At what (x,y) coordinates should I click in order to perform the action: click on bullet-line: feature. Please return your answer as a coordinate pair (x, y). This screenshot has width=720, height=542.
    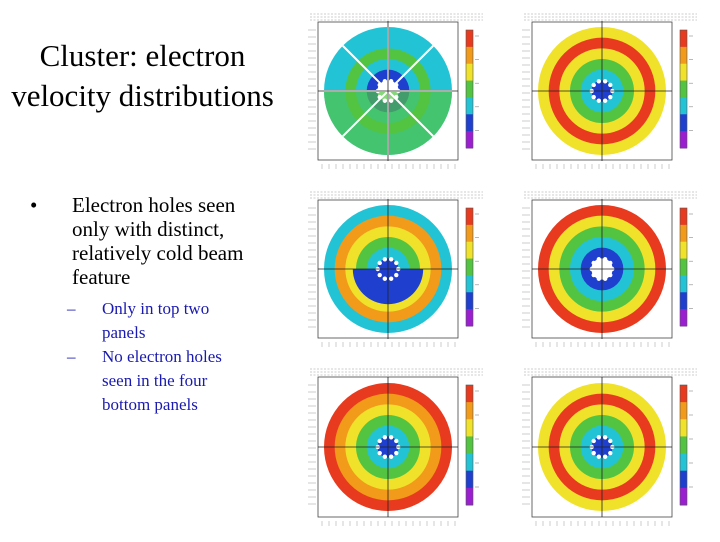
    Looking at the image, I should click on (101, 277).